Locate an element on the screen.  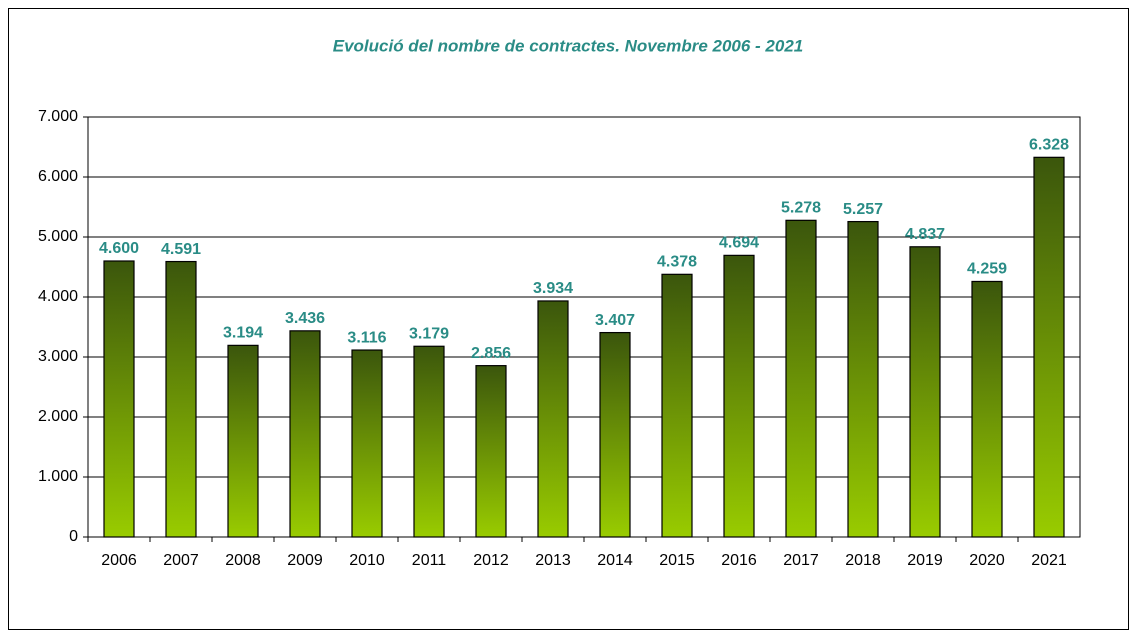
x-tick-label: 2011 is located at coordinates (429, 560).